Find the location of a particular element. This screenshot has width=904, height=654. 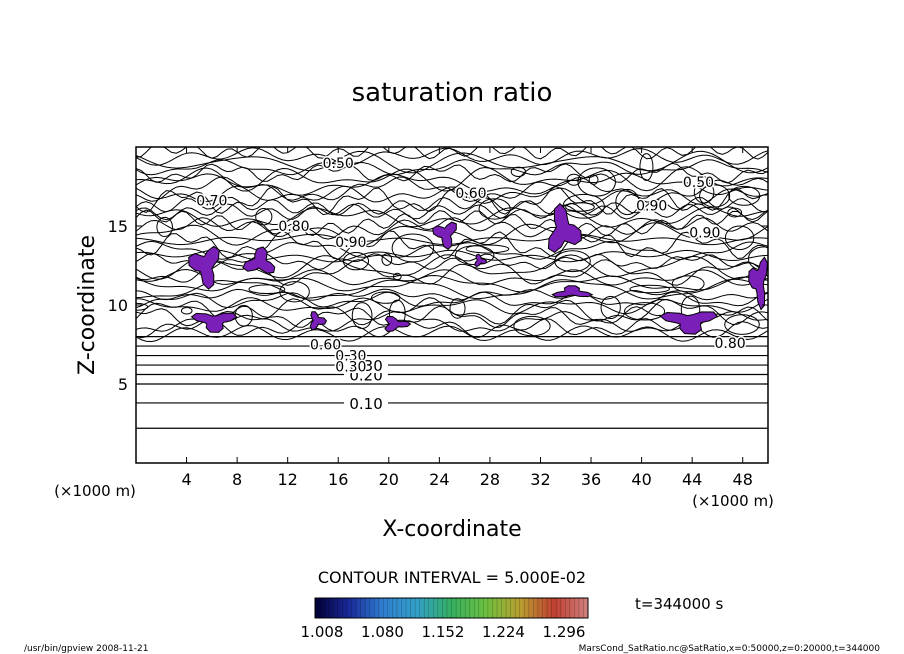

x-unit-left: (×1000 m) is located at coordinates (95, 491).